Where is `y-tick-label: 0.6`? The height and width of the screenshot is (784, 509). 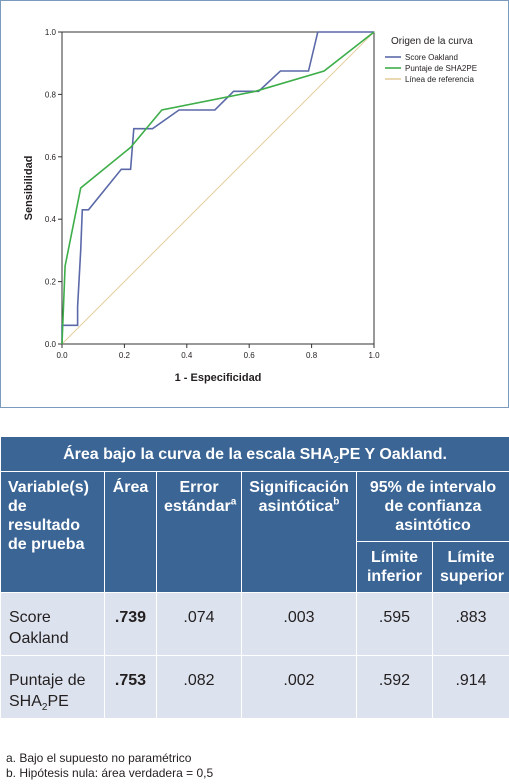 y-tick-label: 0.6 is located at coordinates (51, 157).